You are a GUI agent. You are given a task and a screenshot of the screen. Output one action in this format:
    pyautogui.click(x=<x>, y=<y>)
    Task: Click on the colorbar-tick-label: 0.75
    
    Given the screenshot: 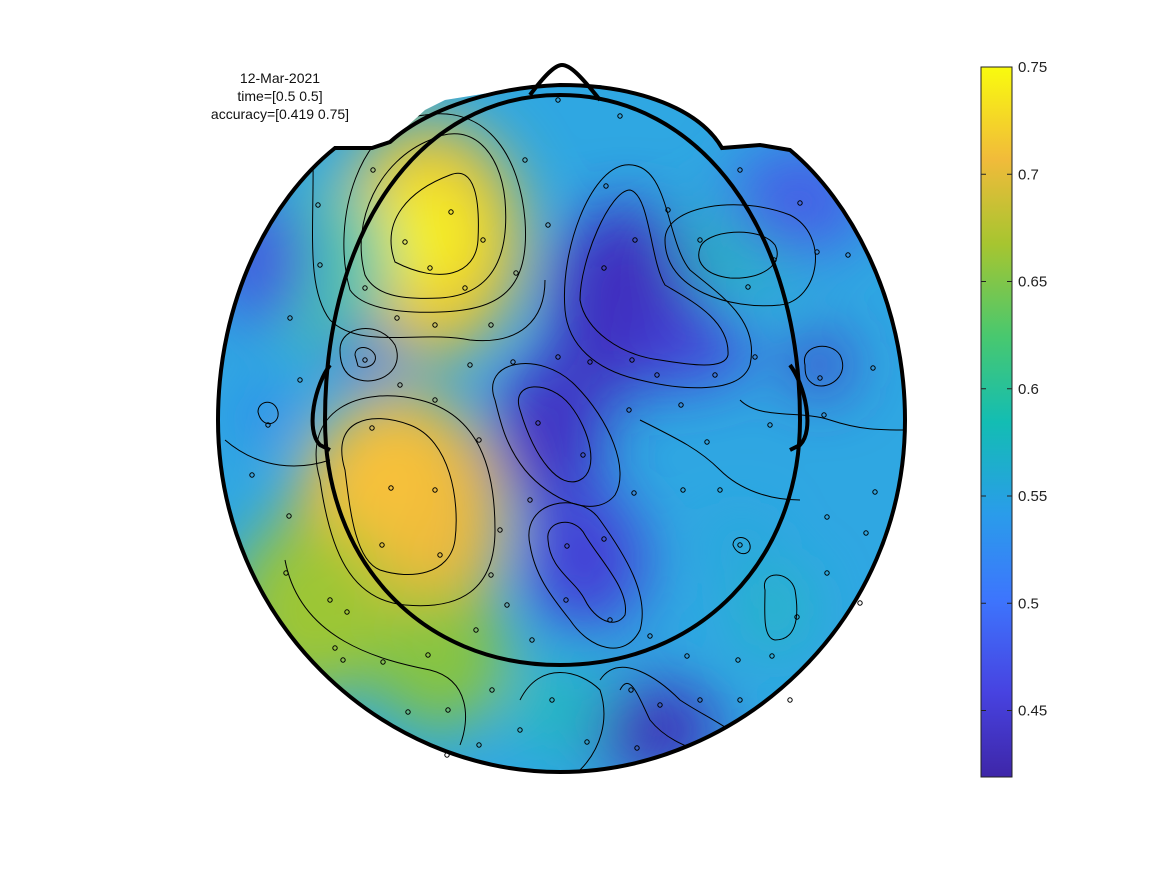 What is the action you would take?
    pyautogui.click(x=1032, y=67)
    